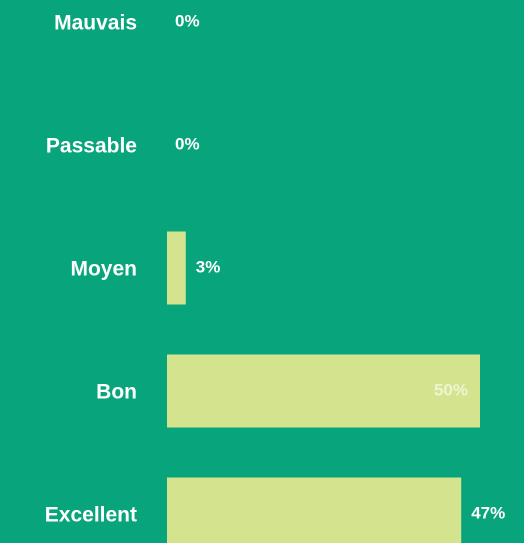 This screenshot has width=524, height=543. What do you see at coordinates (91, 146) in the screenshot?
I see `category-label: Passable` at bounding box center [91, 146].